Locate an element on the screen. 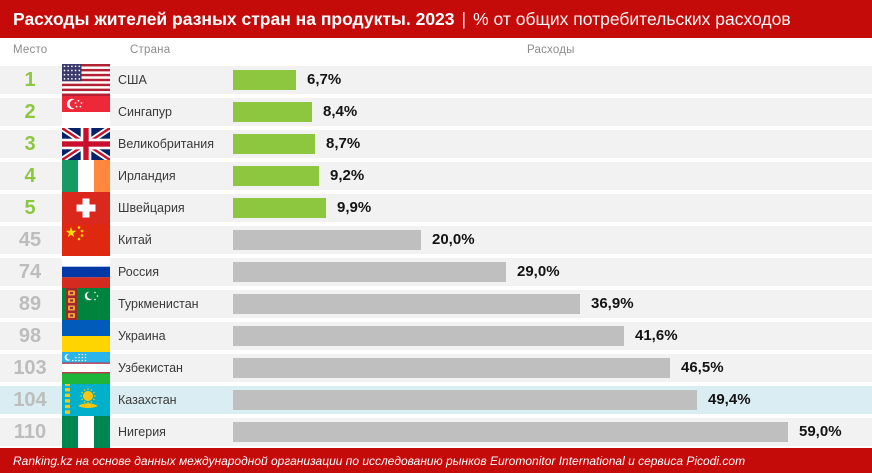 This screenshot has height=473, width=872. flag-us-icon is located at coordinates (86, 80).